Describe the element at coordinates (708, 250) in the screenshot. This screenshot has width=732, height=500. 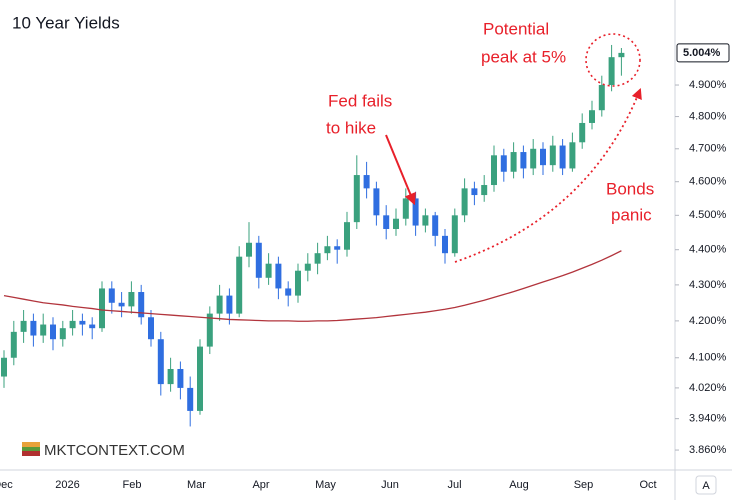
I see `y-tick-label: 4.400%` at that location.